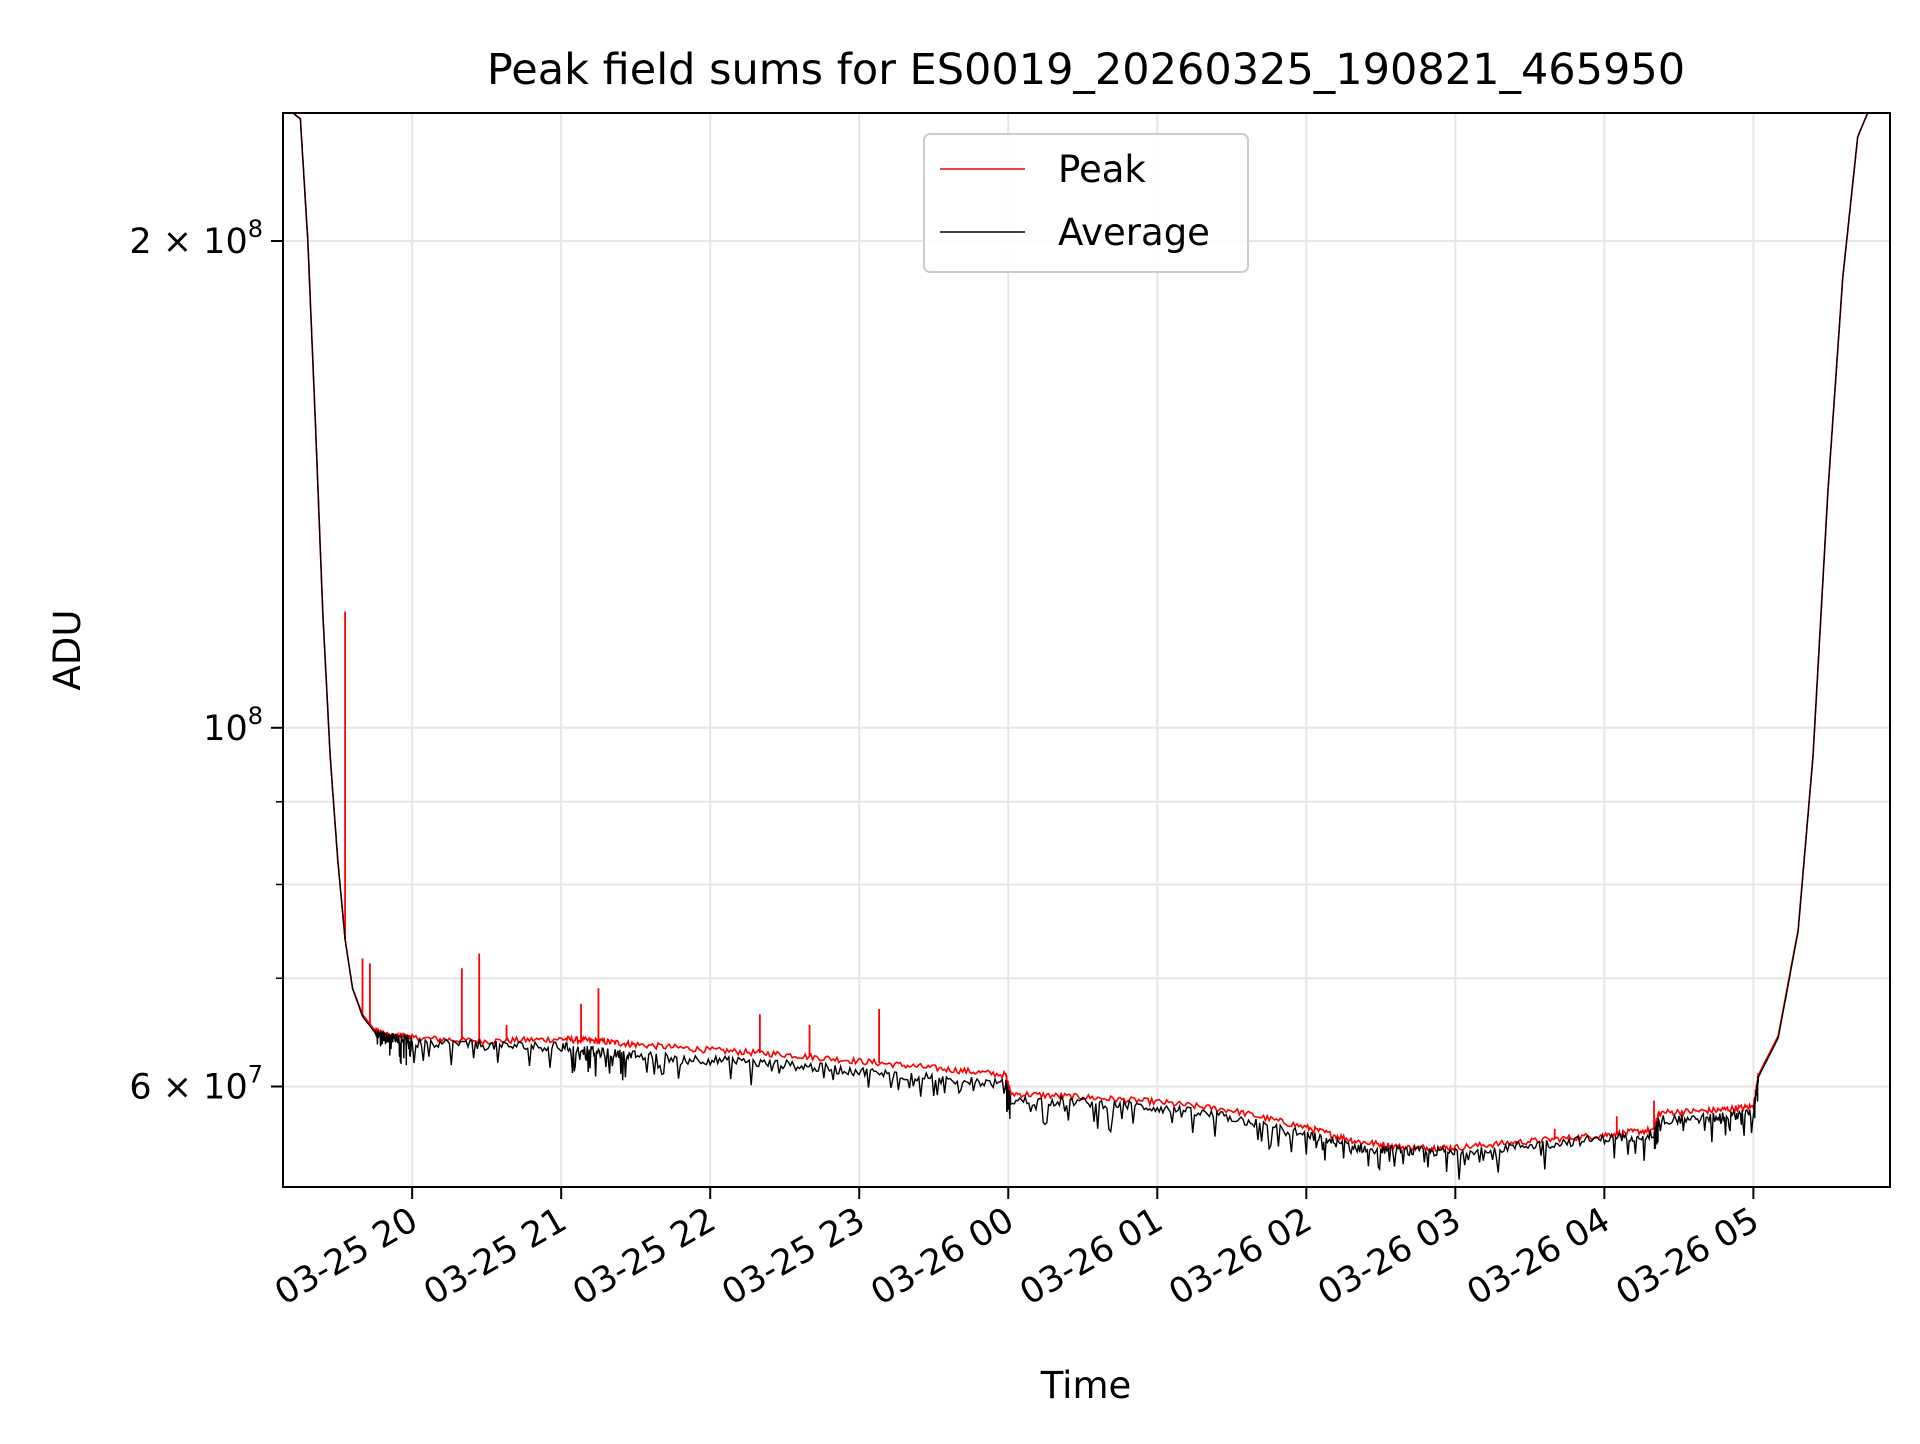  Describe the element at coordinates (1102, 169) in the screenshot. I see `legend-label-peak: Peak` at that location.